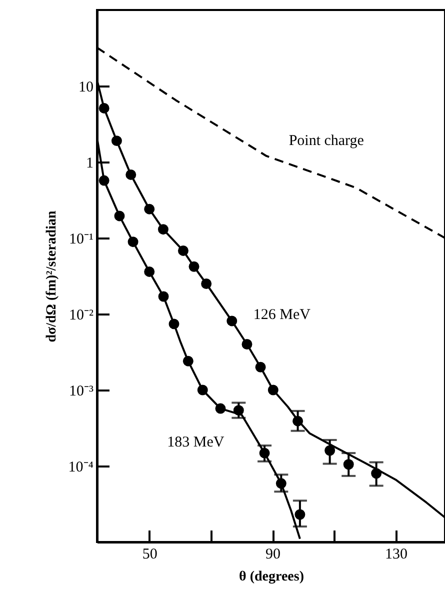 Image resolution: width=445 pixels, height=598 pixels. What do you see at coordinates (396, 554) in the screenshot?
I see `x-tick-label: 130` at bounding box center [396, 554].